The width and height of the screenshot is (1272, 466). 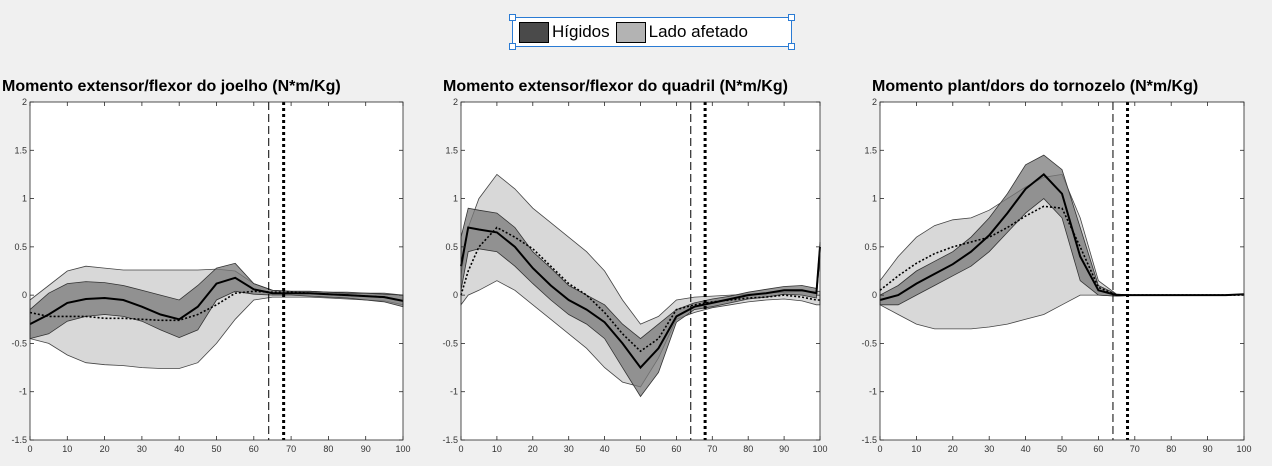 I want to click on mean-line-lado-afetado, so click(x=640, y=289).